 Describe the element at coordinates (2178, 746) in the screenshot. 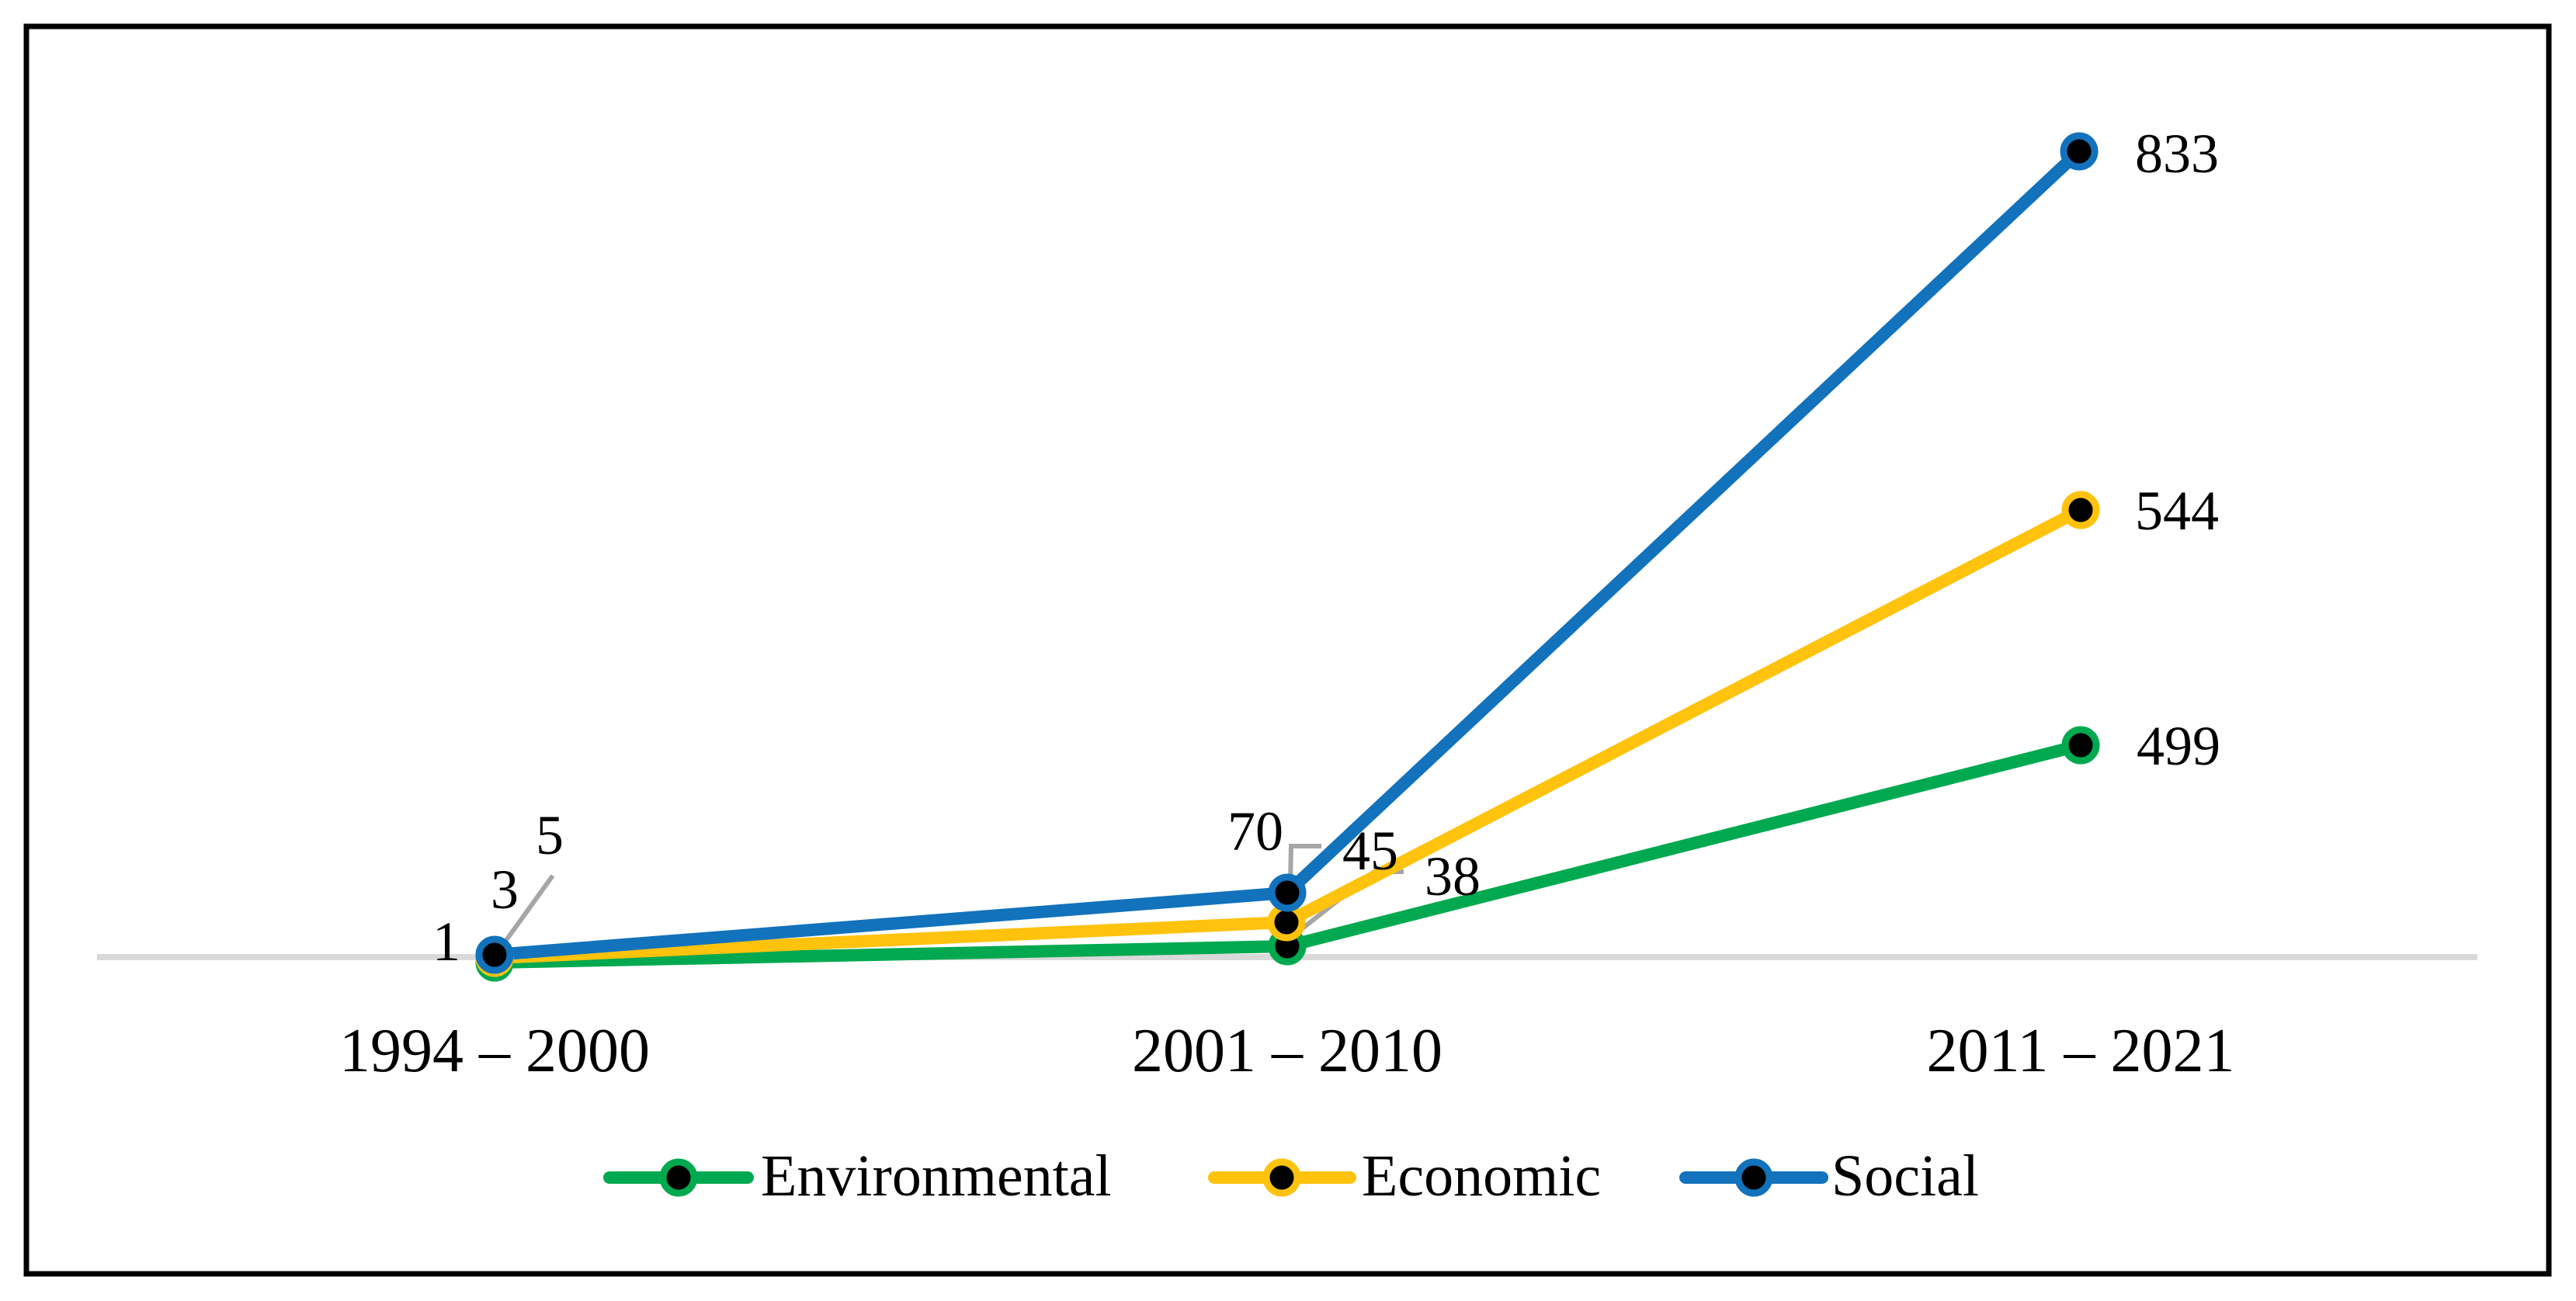

I see `data-label-environmental-2011: 499` at that location.